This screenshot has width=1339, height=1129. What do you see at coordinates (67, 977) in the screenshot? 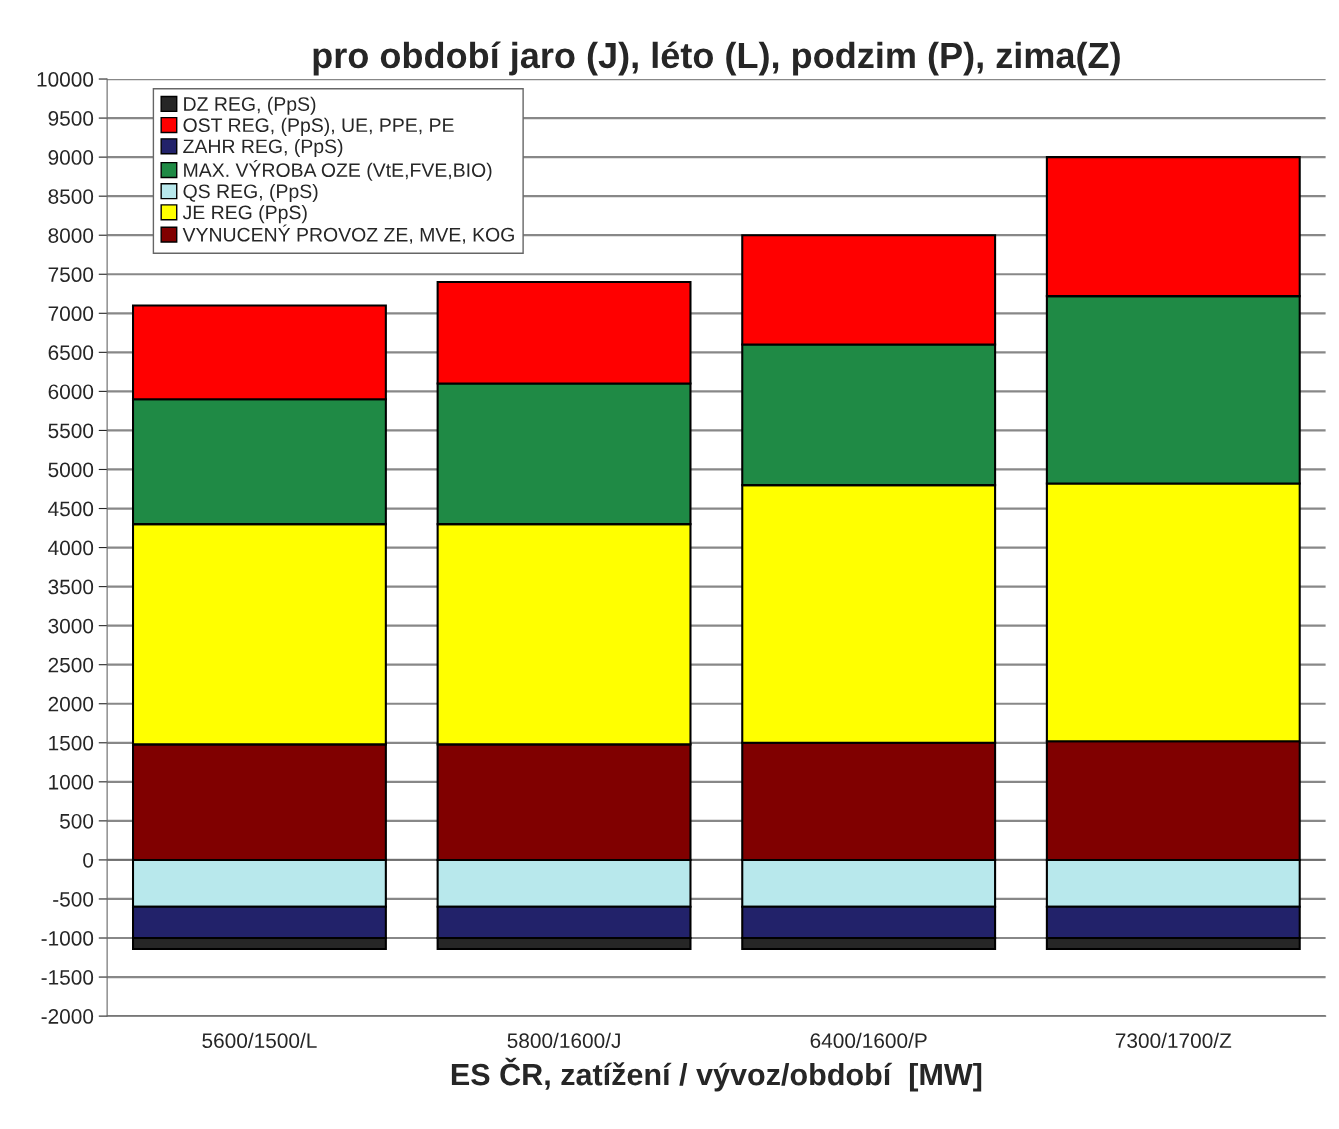
I see `y-tick-label: -1500` at bounding box center [67, 977].